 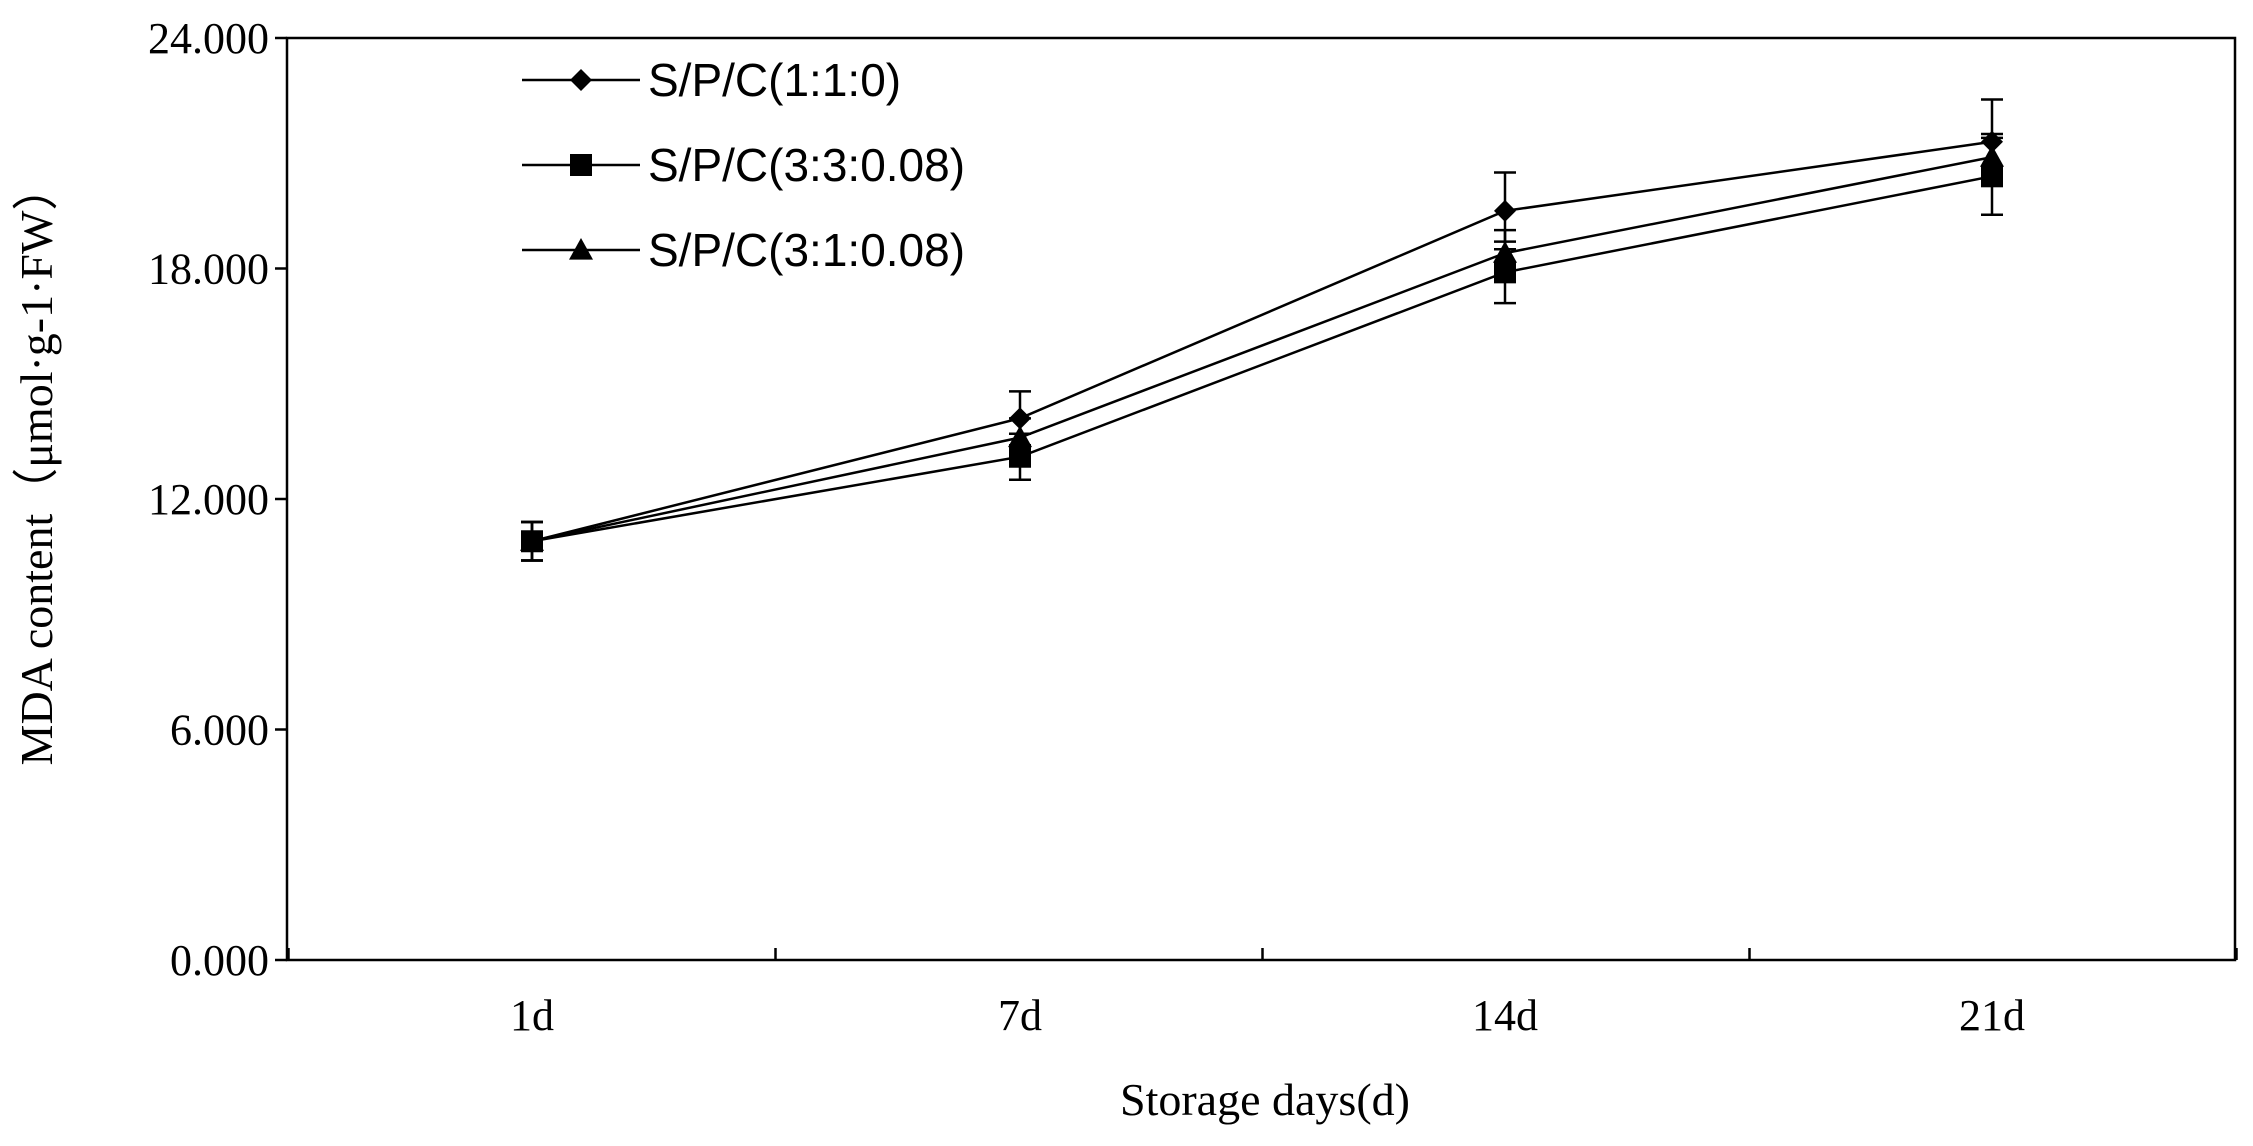 I want to click on legend-label: S/P/C(3:3:0.08), so click(x=806, y=165).